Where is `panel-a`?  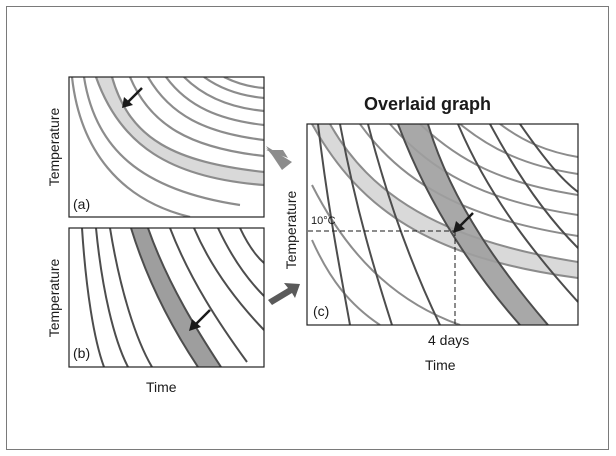
panel-a is located at coordinates (166, 147).